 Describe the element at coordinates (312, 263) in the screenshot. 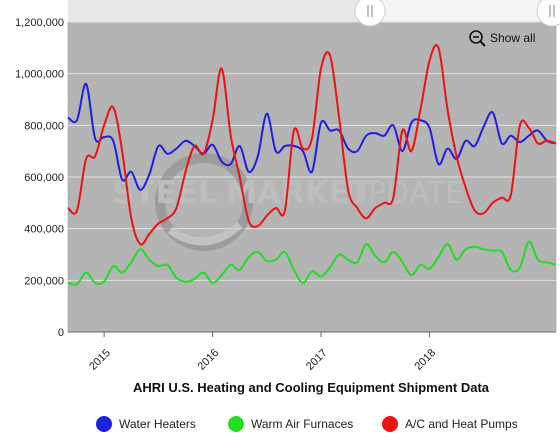

I see `series-line-warm-air-furnaces` at that location.